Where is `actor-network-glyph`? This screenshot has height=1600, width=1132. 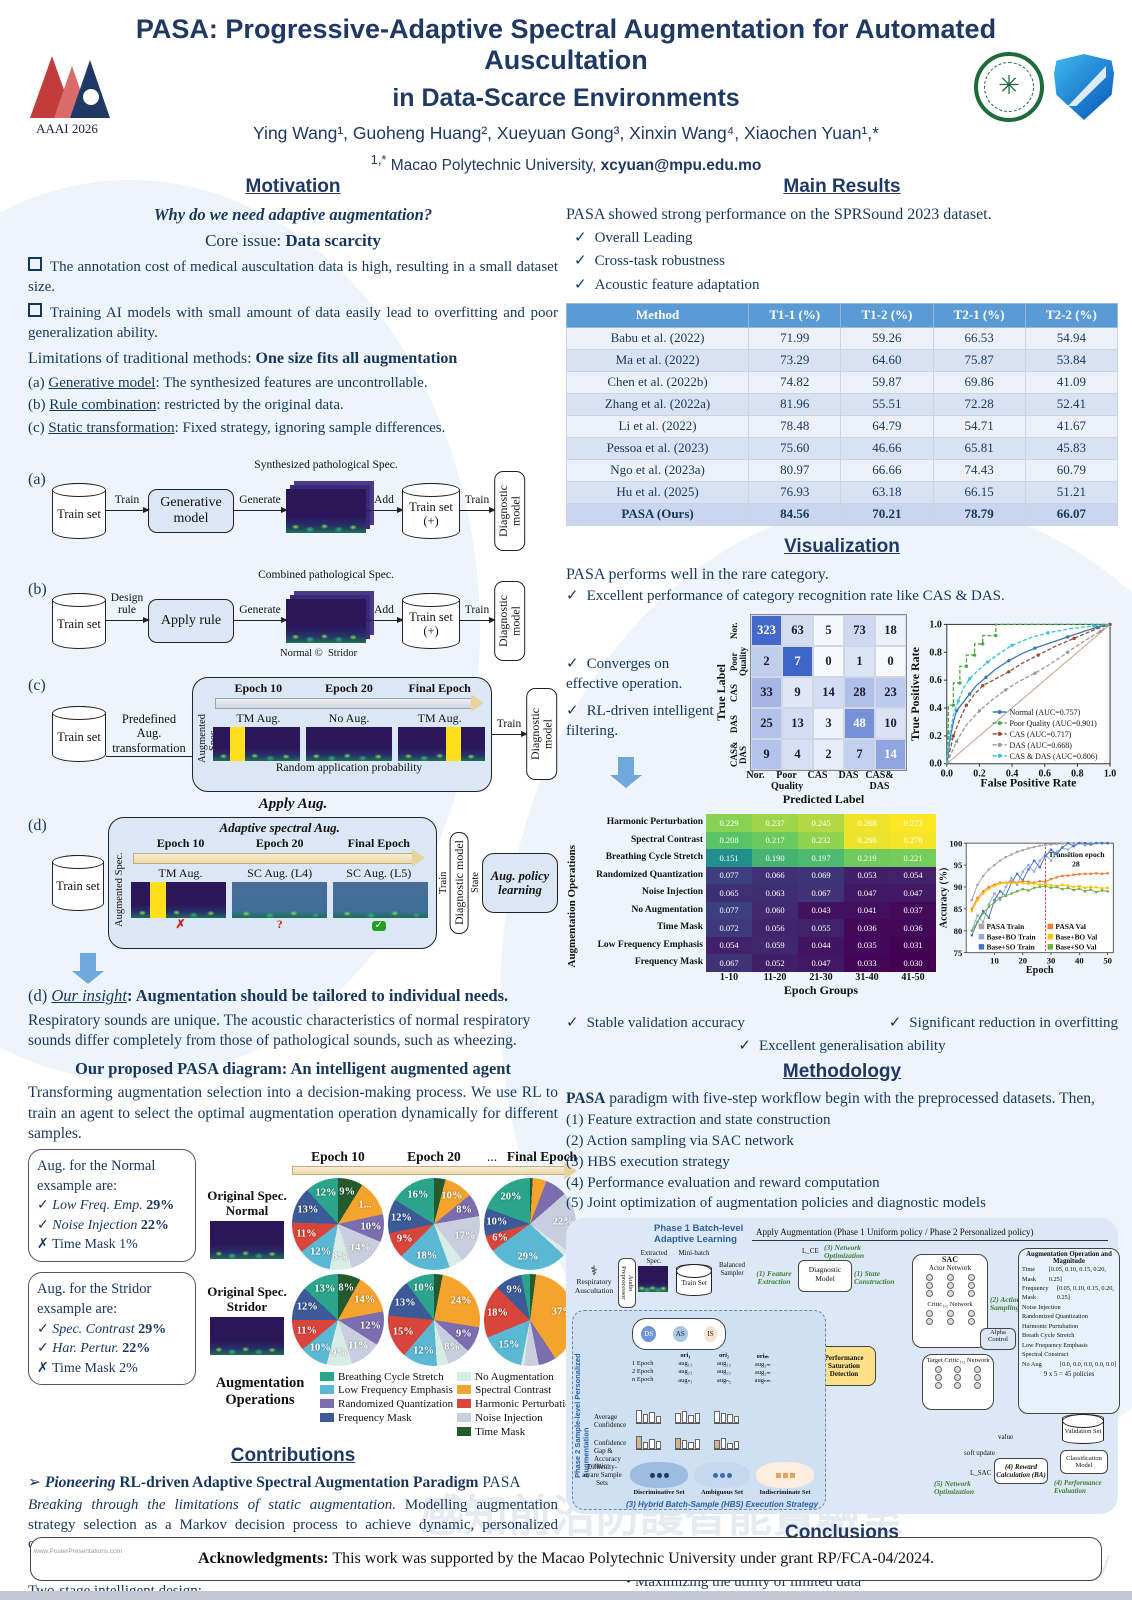 actor-network-glyph is located at coordinates (950, 1285).